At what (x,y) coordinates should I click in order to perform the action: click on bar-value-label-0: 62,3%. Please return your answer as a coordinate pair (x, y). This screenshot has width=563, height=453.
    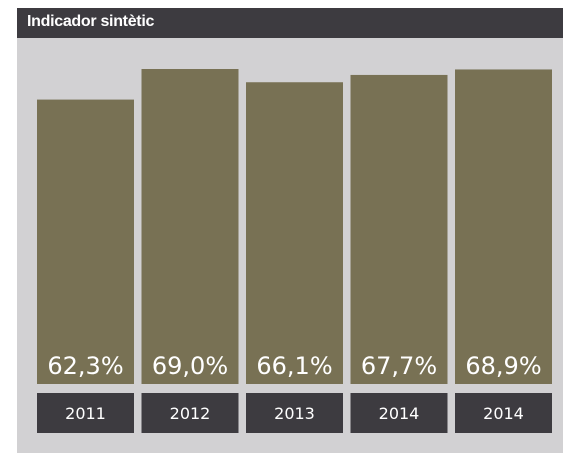
    Looking at the image, I should click on (85, 366).